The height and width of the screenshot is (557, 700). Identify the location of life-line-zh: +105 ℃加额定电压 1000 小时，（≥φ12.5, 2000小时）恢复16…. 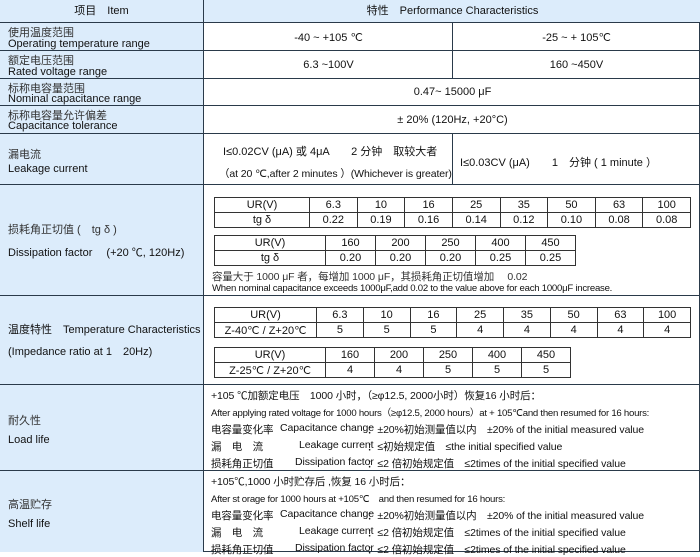
(376, 396).